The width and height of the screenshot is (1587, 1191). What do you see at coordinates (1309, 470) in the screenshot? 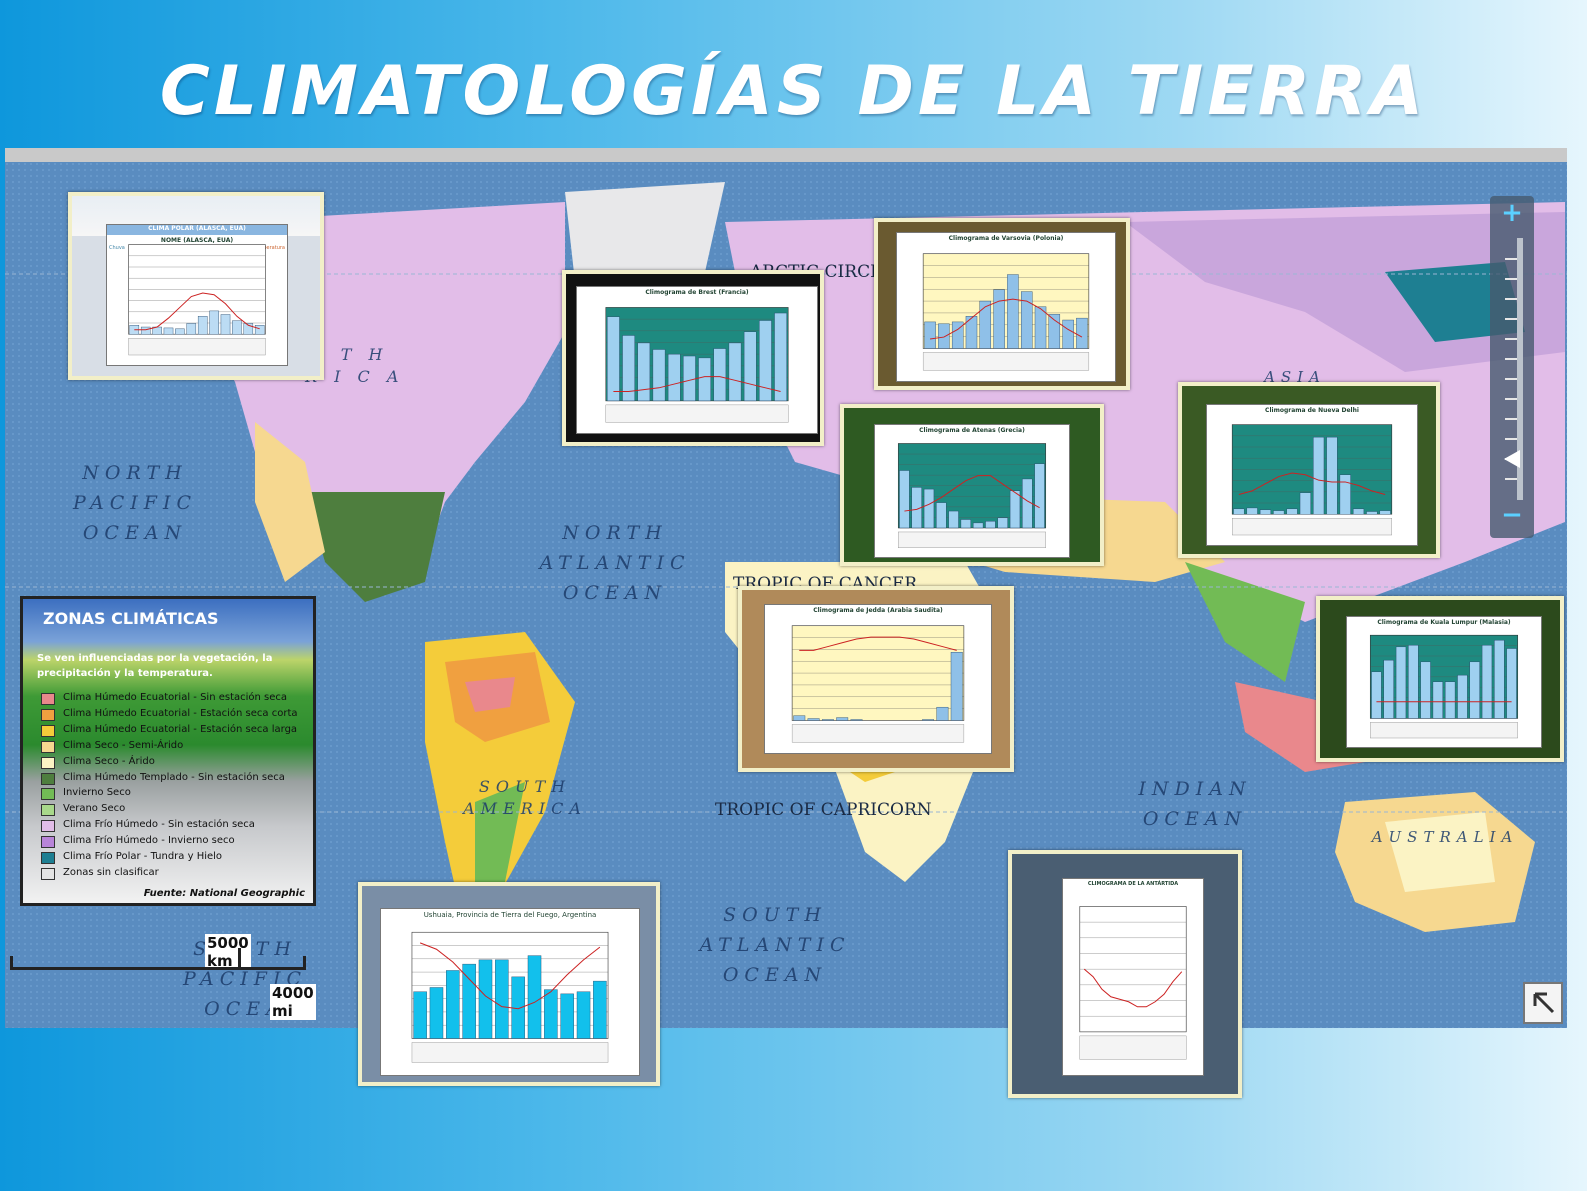
I see `climograph-delhi: Climograma de Nueva Delhi` at bounding box center [1309, 470].